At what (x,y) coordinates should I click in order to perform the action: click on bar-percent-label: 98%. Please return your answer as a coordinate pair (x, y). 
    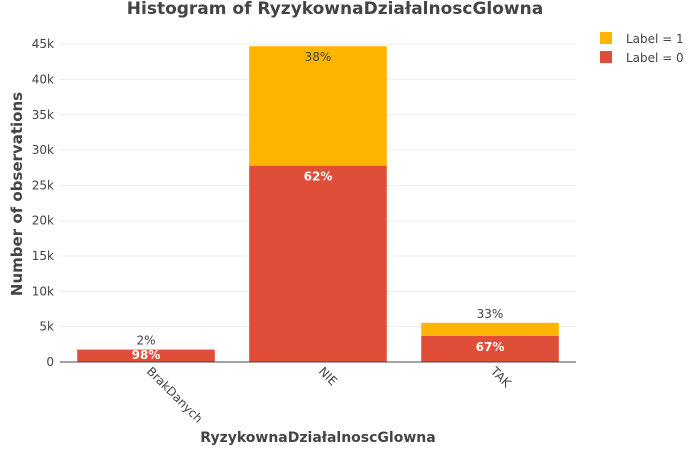
    Looking at the image, I should click on (146, 355).